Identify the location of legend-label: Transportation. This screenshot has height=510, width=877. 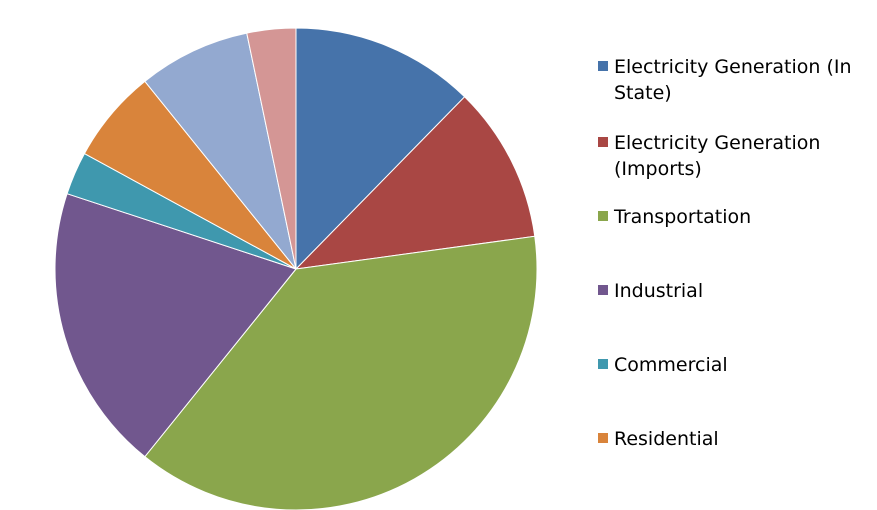
(683, 217).